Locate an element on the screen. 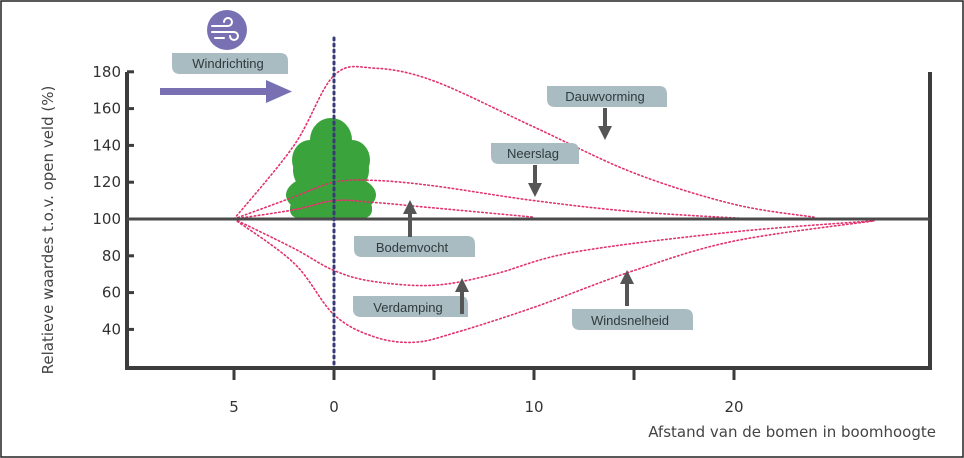 The image size is (964, 458). label-bodemvocht-text: Bodemvocht is located at coordinates (412, 247).